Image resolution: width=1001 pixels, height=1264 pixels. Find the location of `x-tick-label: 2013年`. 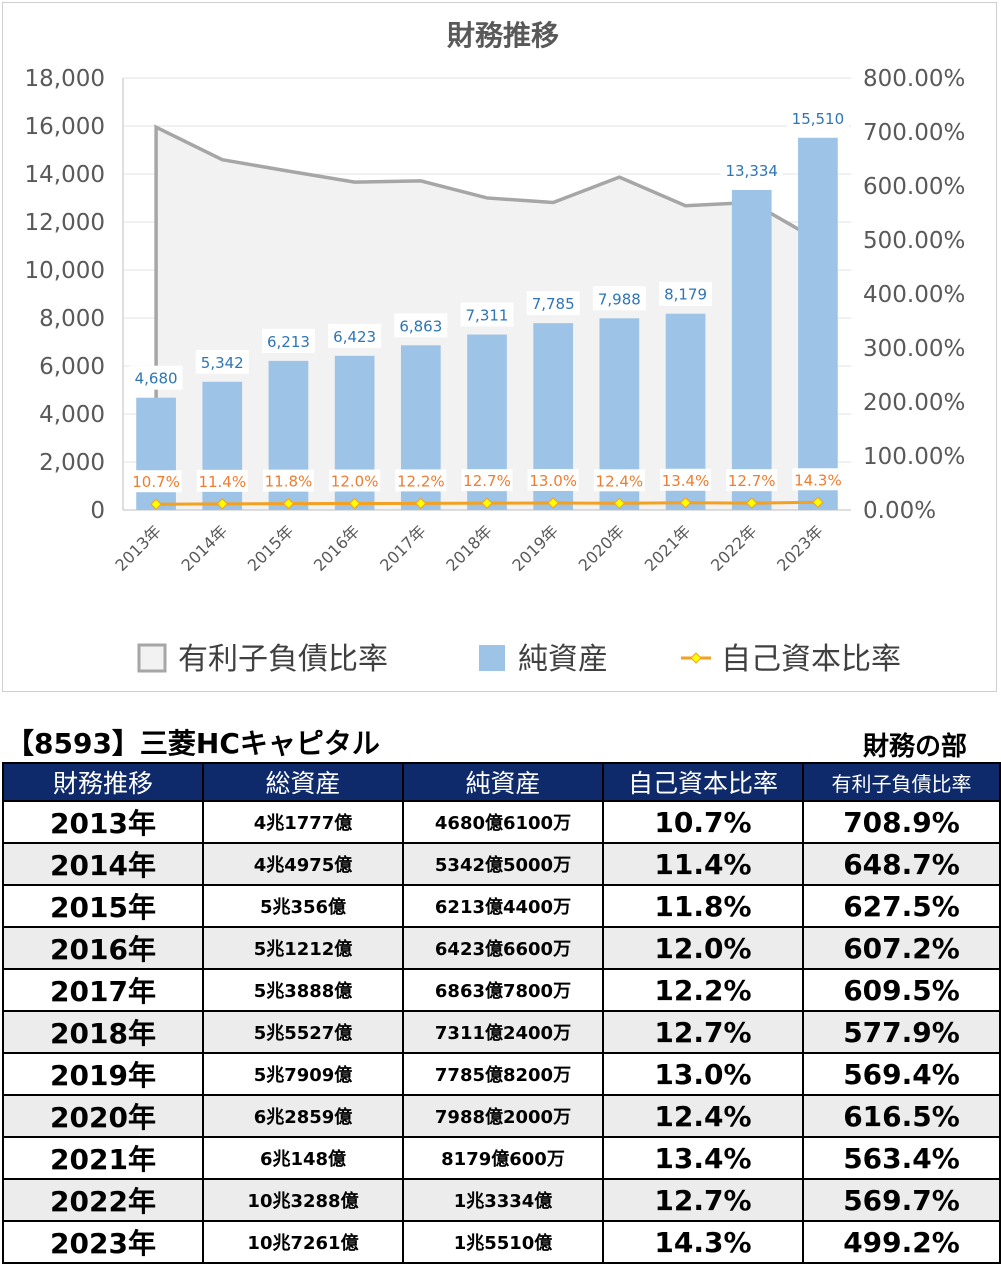

x-tick-label: 2013年 is located at coordinates (138, 548).